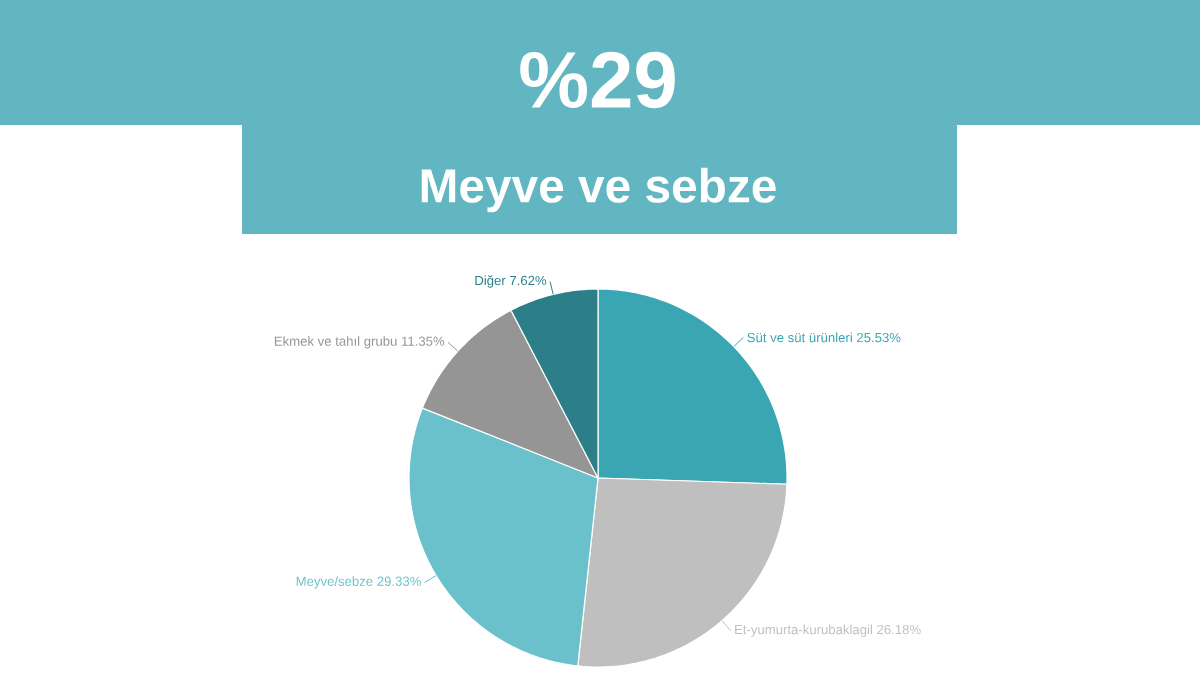 The image size is (1200, 675). What do you see at coordinates (803, 630) in the screenshot?
I see `slice-label: Et-yumurta-kurubaklagil` at bounding box center [803, 630].